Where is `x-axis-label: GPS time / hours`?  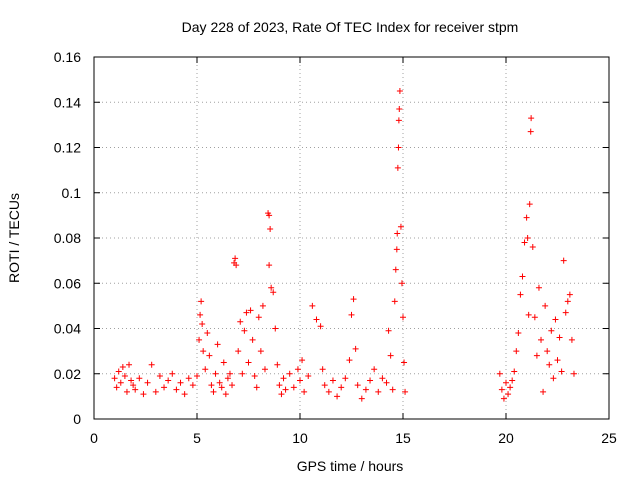 x-axis-label: GPS time / hours is located at coordinates (350, 466).